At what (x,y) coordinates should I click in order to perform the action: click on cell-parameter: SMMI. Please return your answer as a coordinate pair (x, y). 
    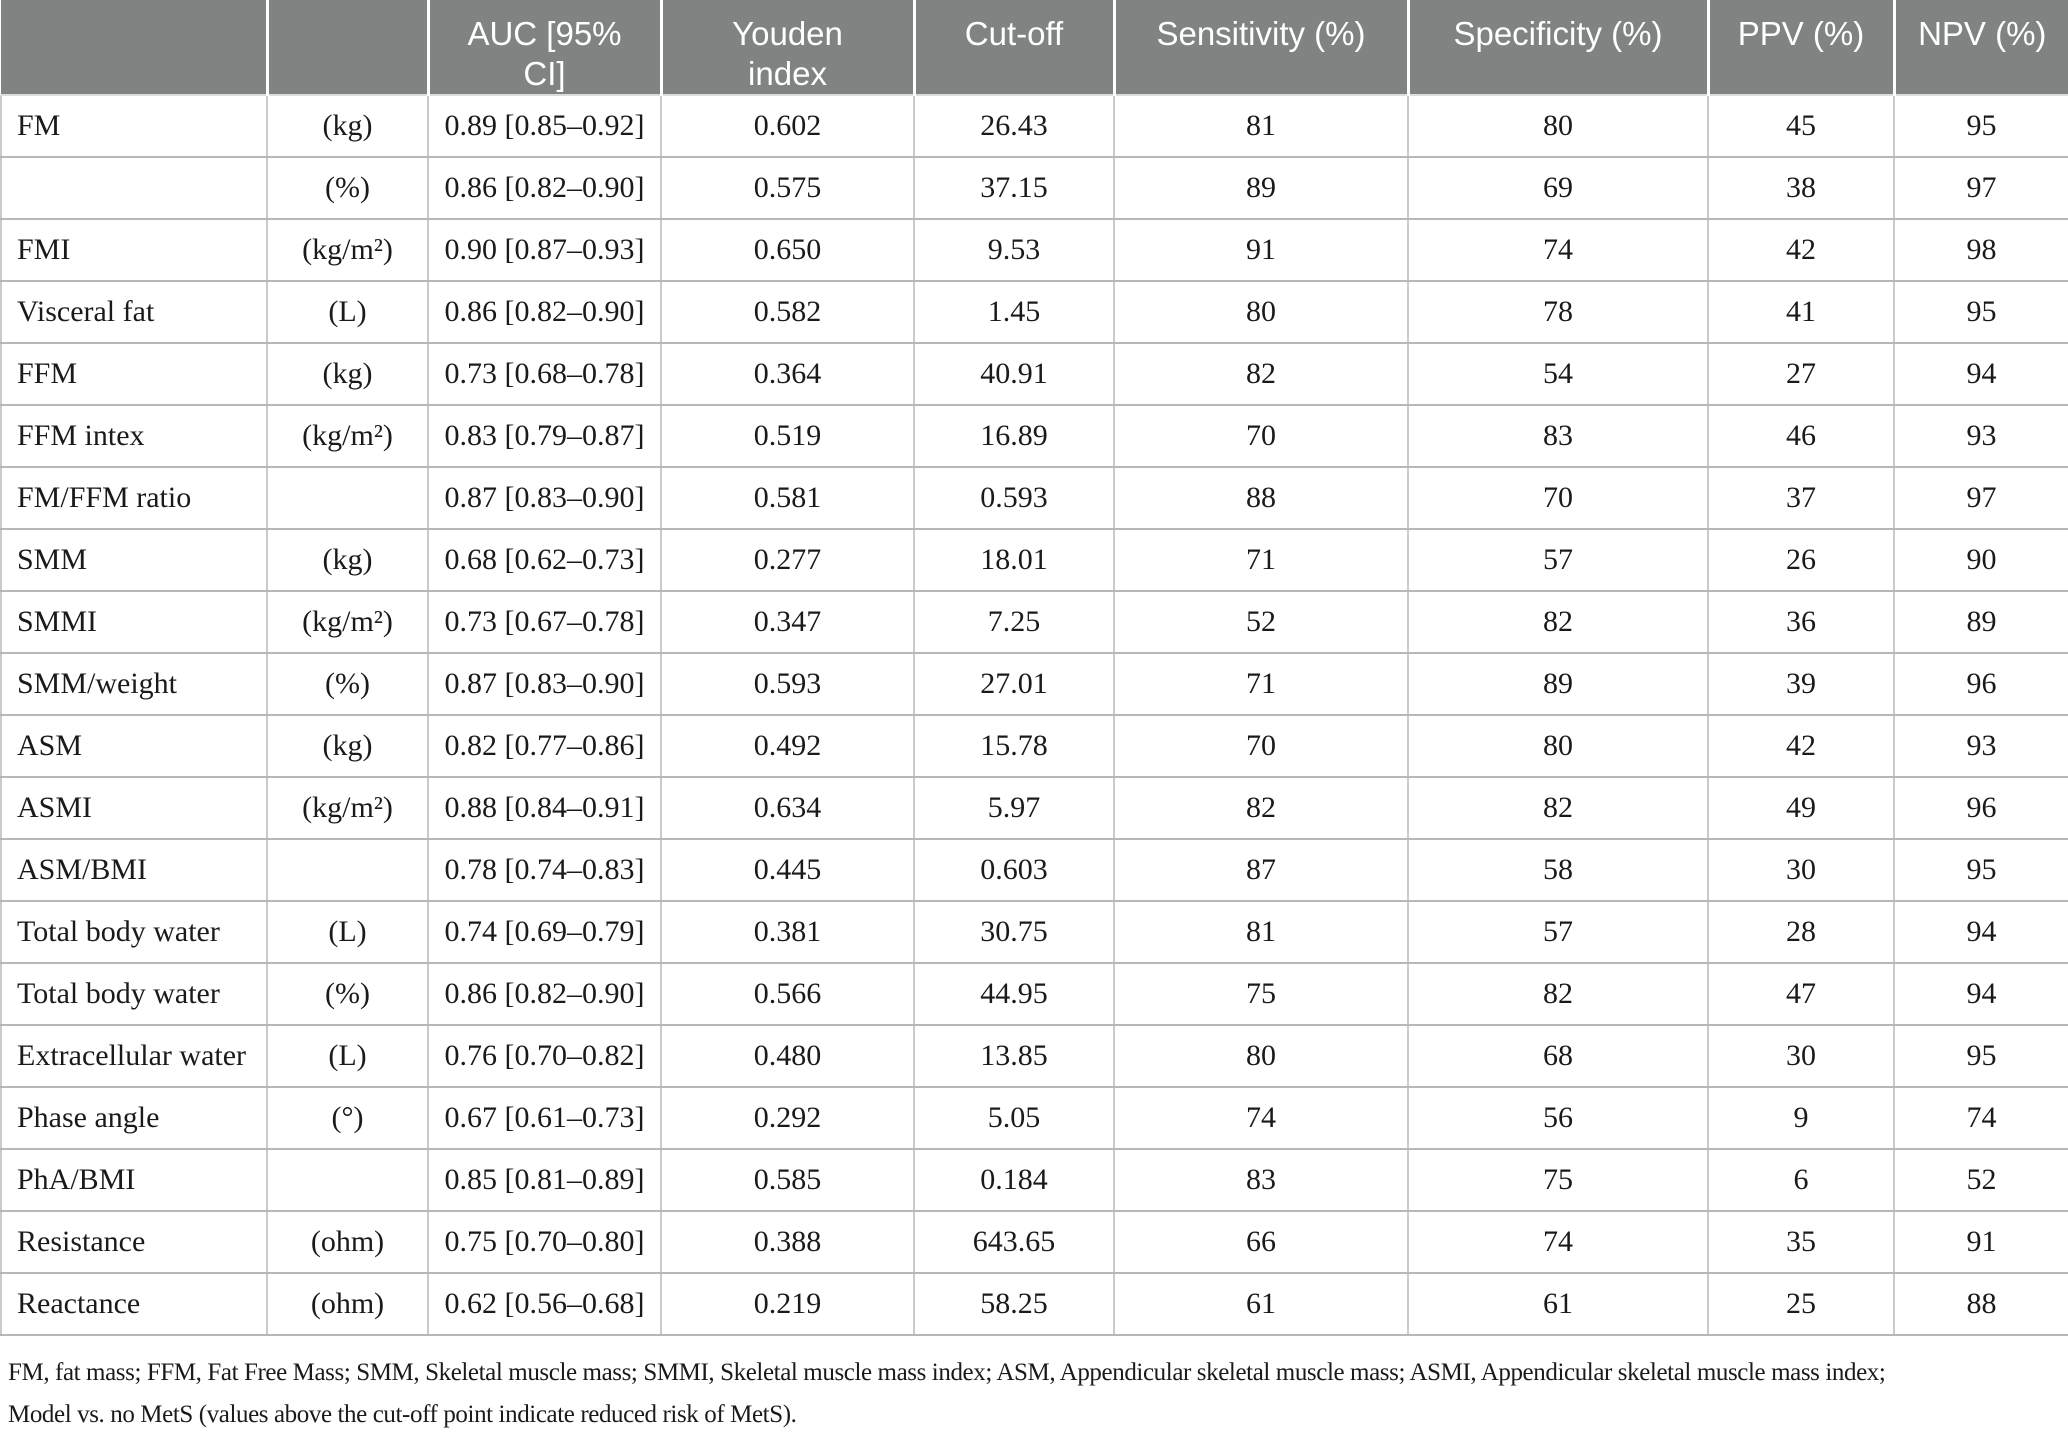
    Looking at the image, I should click on (134, 623).